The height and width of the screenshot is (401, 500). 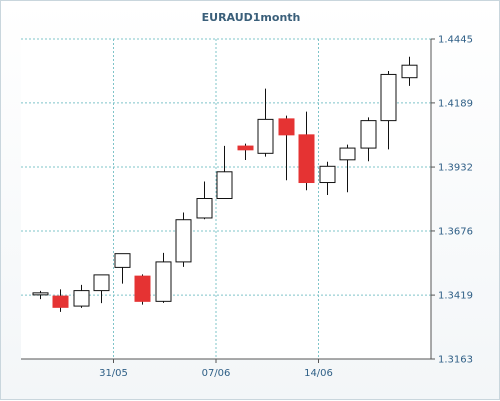 I want to click on y-tick-label: 1.3163, so click(x=455, y=360).